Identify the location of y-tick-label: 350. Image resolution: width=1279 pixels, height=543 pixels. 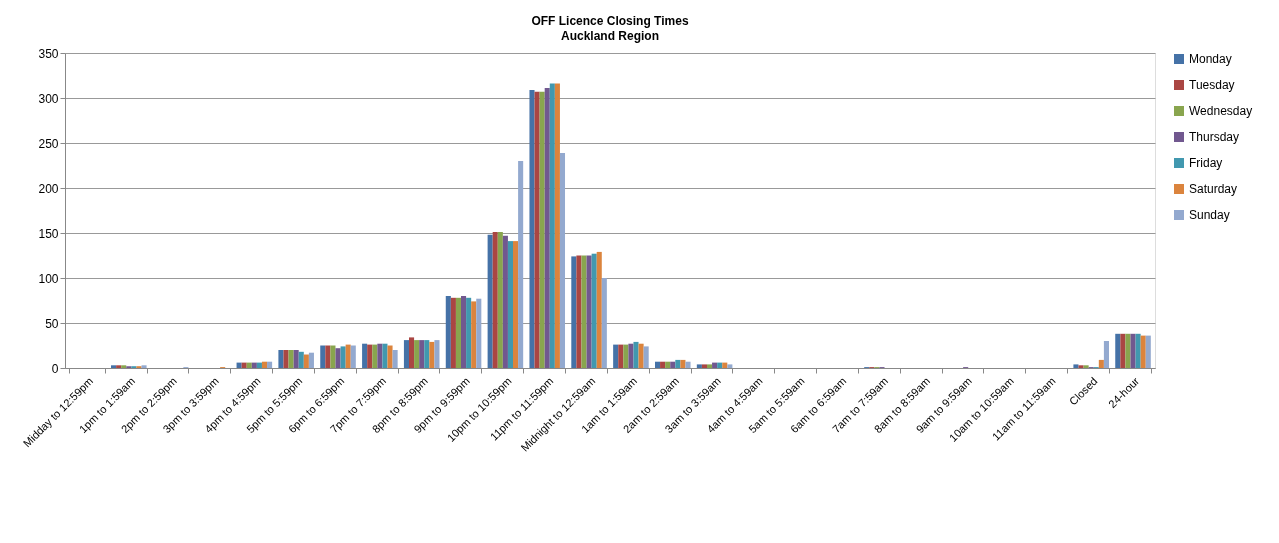
(48, 53).